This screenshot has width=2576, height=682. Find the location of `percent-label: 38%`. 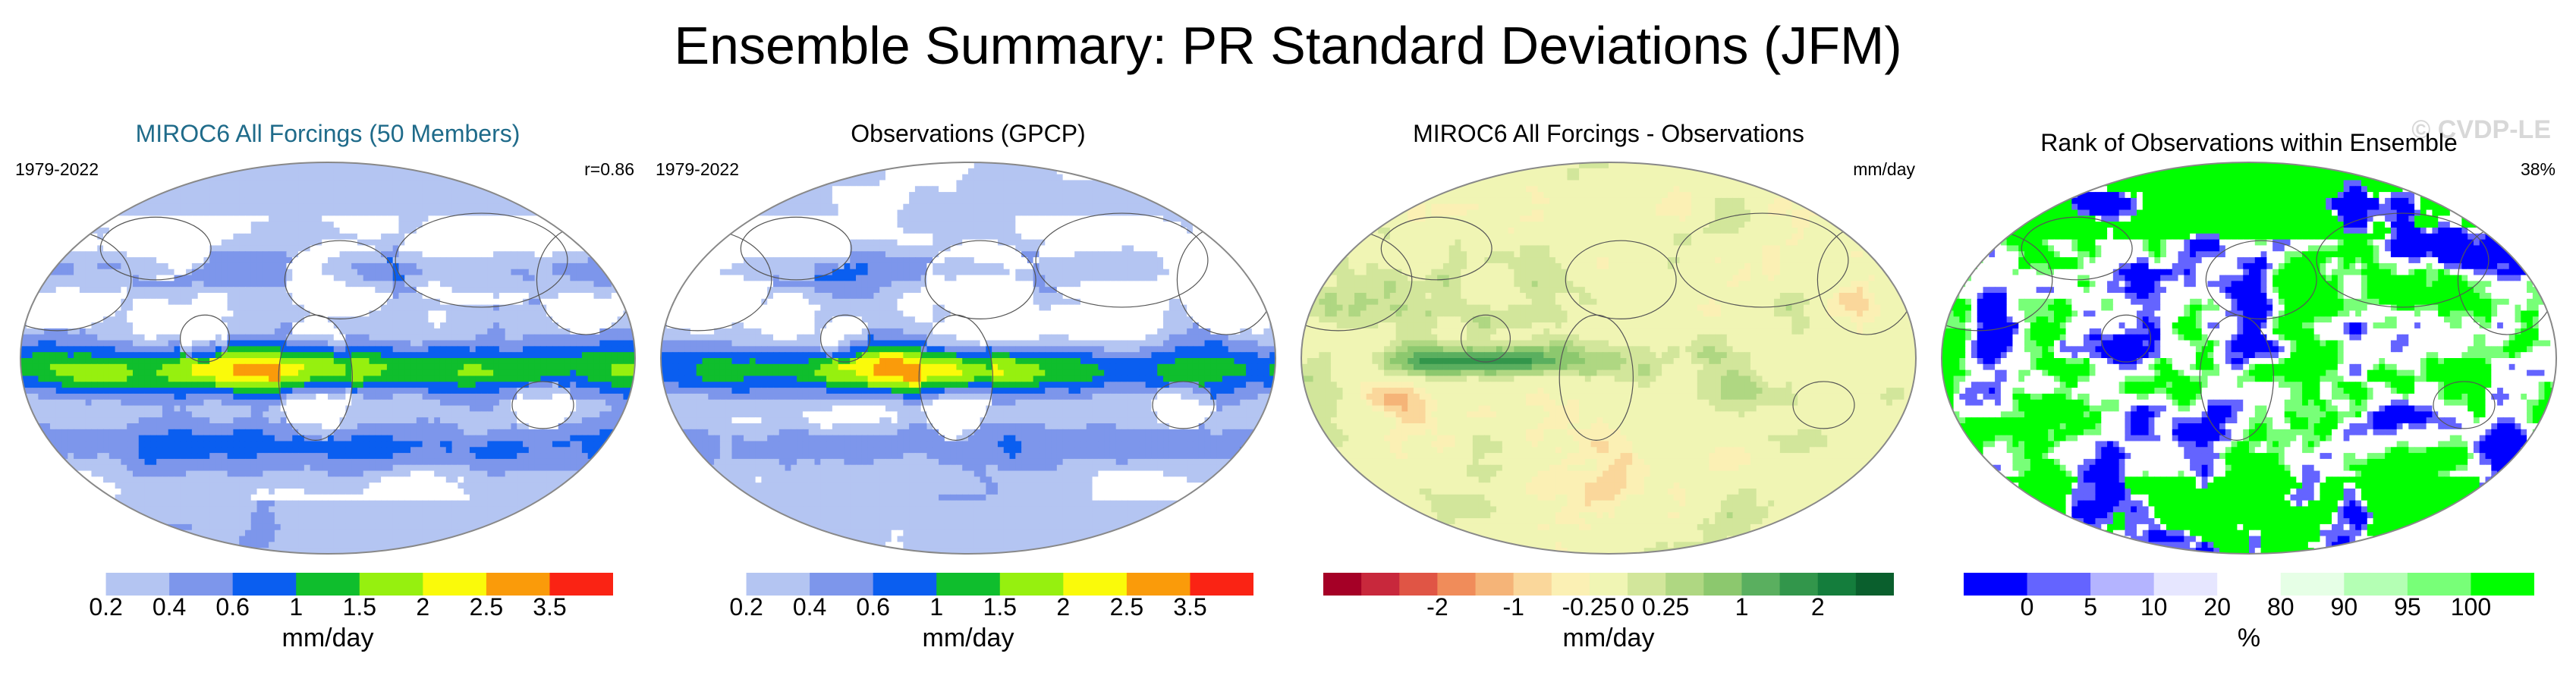

percent-label: 38% is located at coordinates (2538, 169).